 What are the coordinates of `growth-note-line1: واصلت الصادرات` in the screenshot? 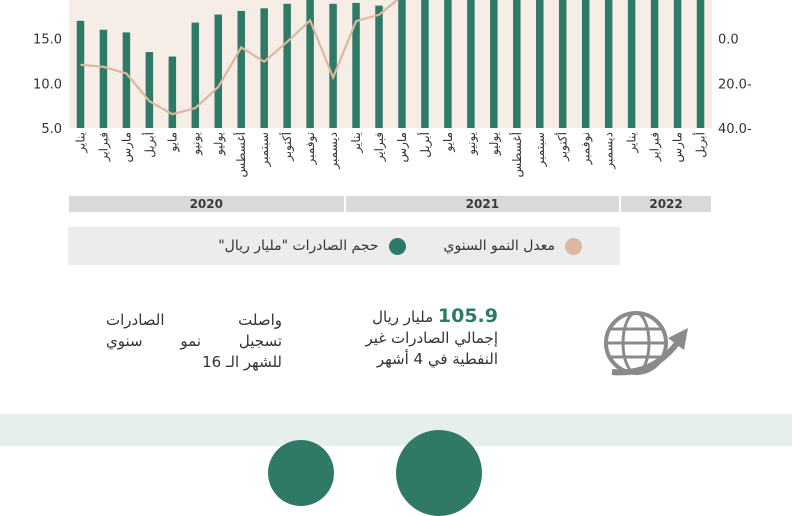 It's located at (194, 320).